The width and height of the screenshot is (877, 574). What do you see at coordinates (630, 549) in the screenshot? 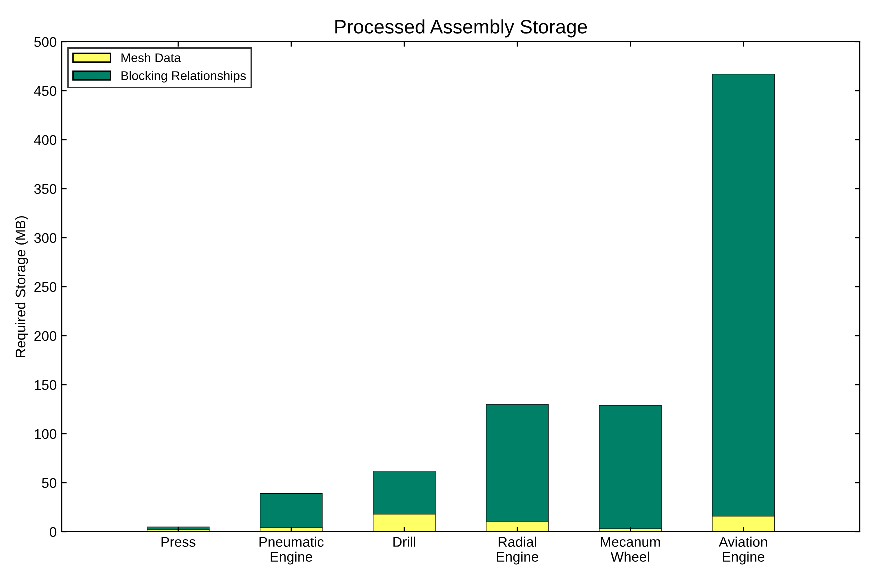
I see `x-tick-label: Mecanum Wheel` at bounding box center [630, 549].